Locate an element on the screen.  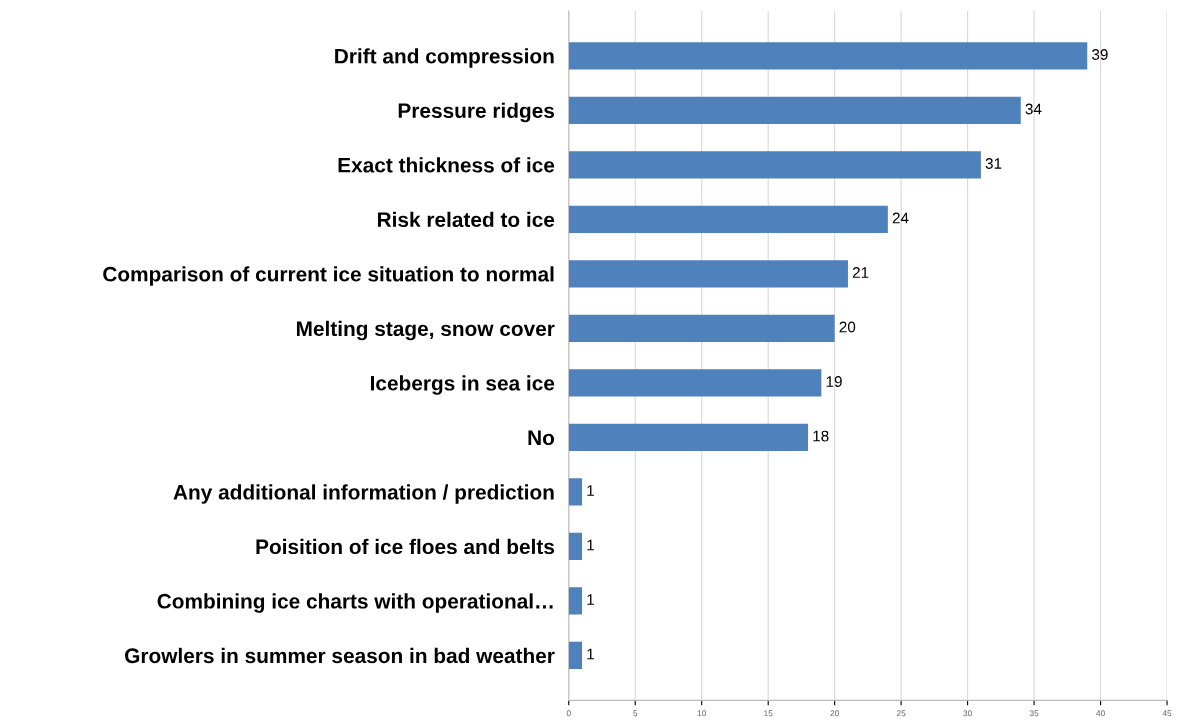
x-tick-label: 45 is located at coordinates (1167, 713).